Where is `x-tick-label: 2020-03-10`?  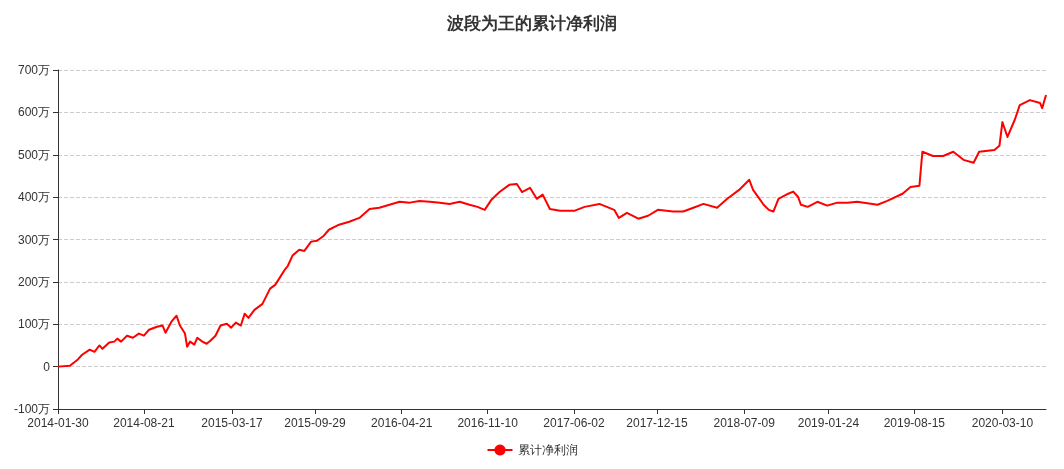
x-tick-label: 2020-03-10 is located at coordinates (1002, 423).